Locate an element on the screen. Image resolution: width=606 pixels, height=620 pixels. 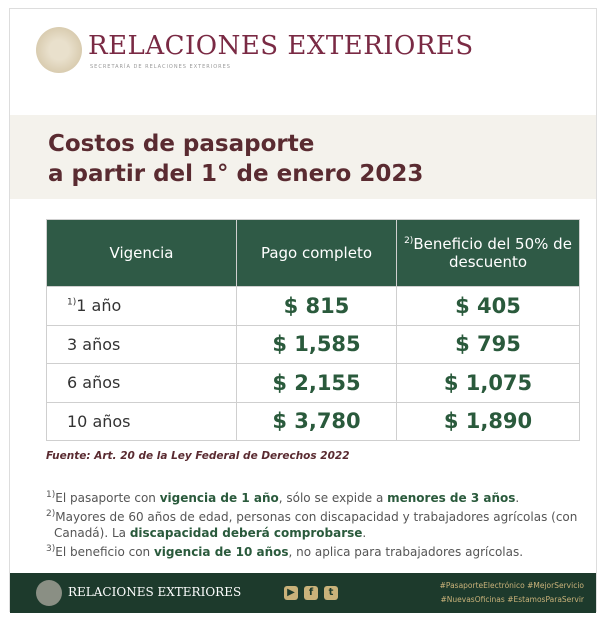
youtube-icon: ▶ is located at coordinates (291, 593).